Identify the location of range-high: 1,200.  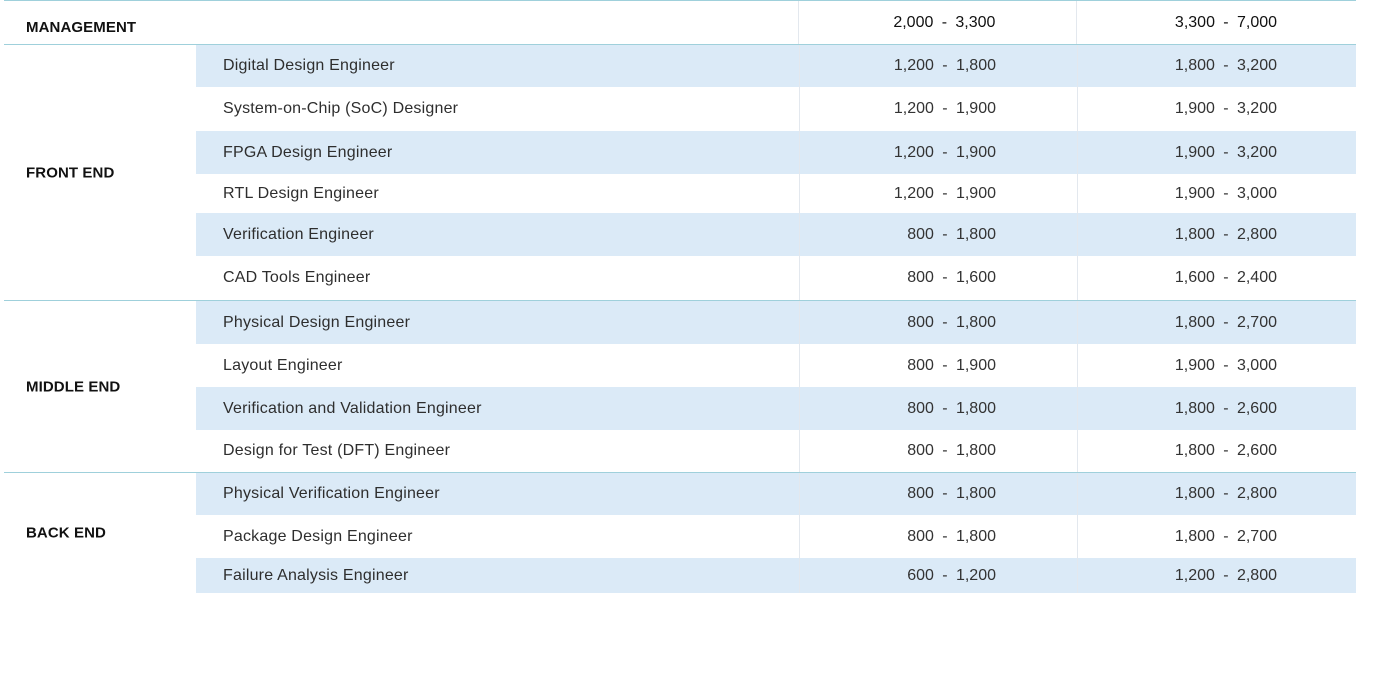
(975, 575).